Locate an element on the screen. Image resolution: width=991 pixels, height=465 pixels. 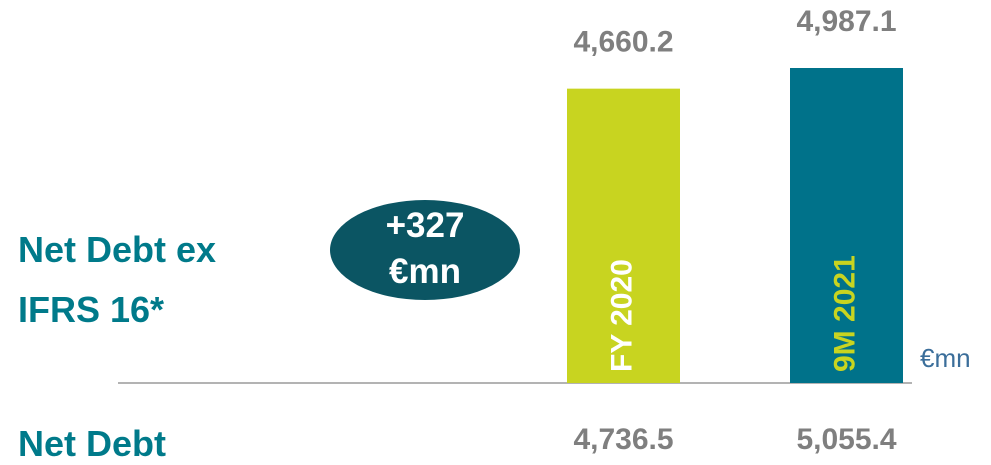
series-label: Net Debt ex IFRS 16* is located at coordinates (117, 279).